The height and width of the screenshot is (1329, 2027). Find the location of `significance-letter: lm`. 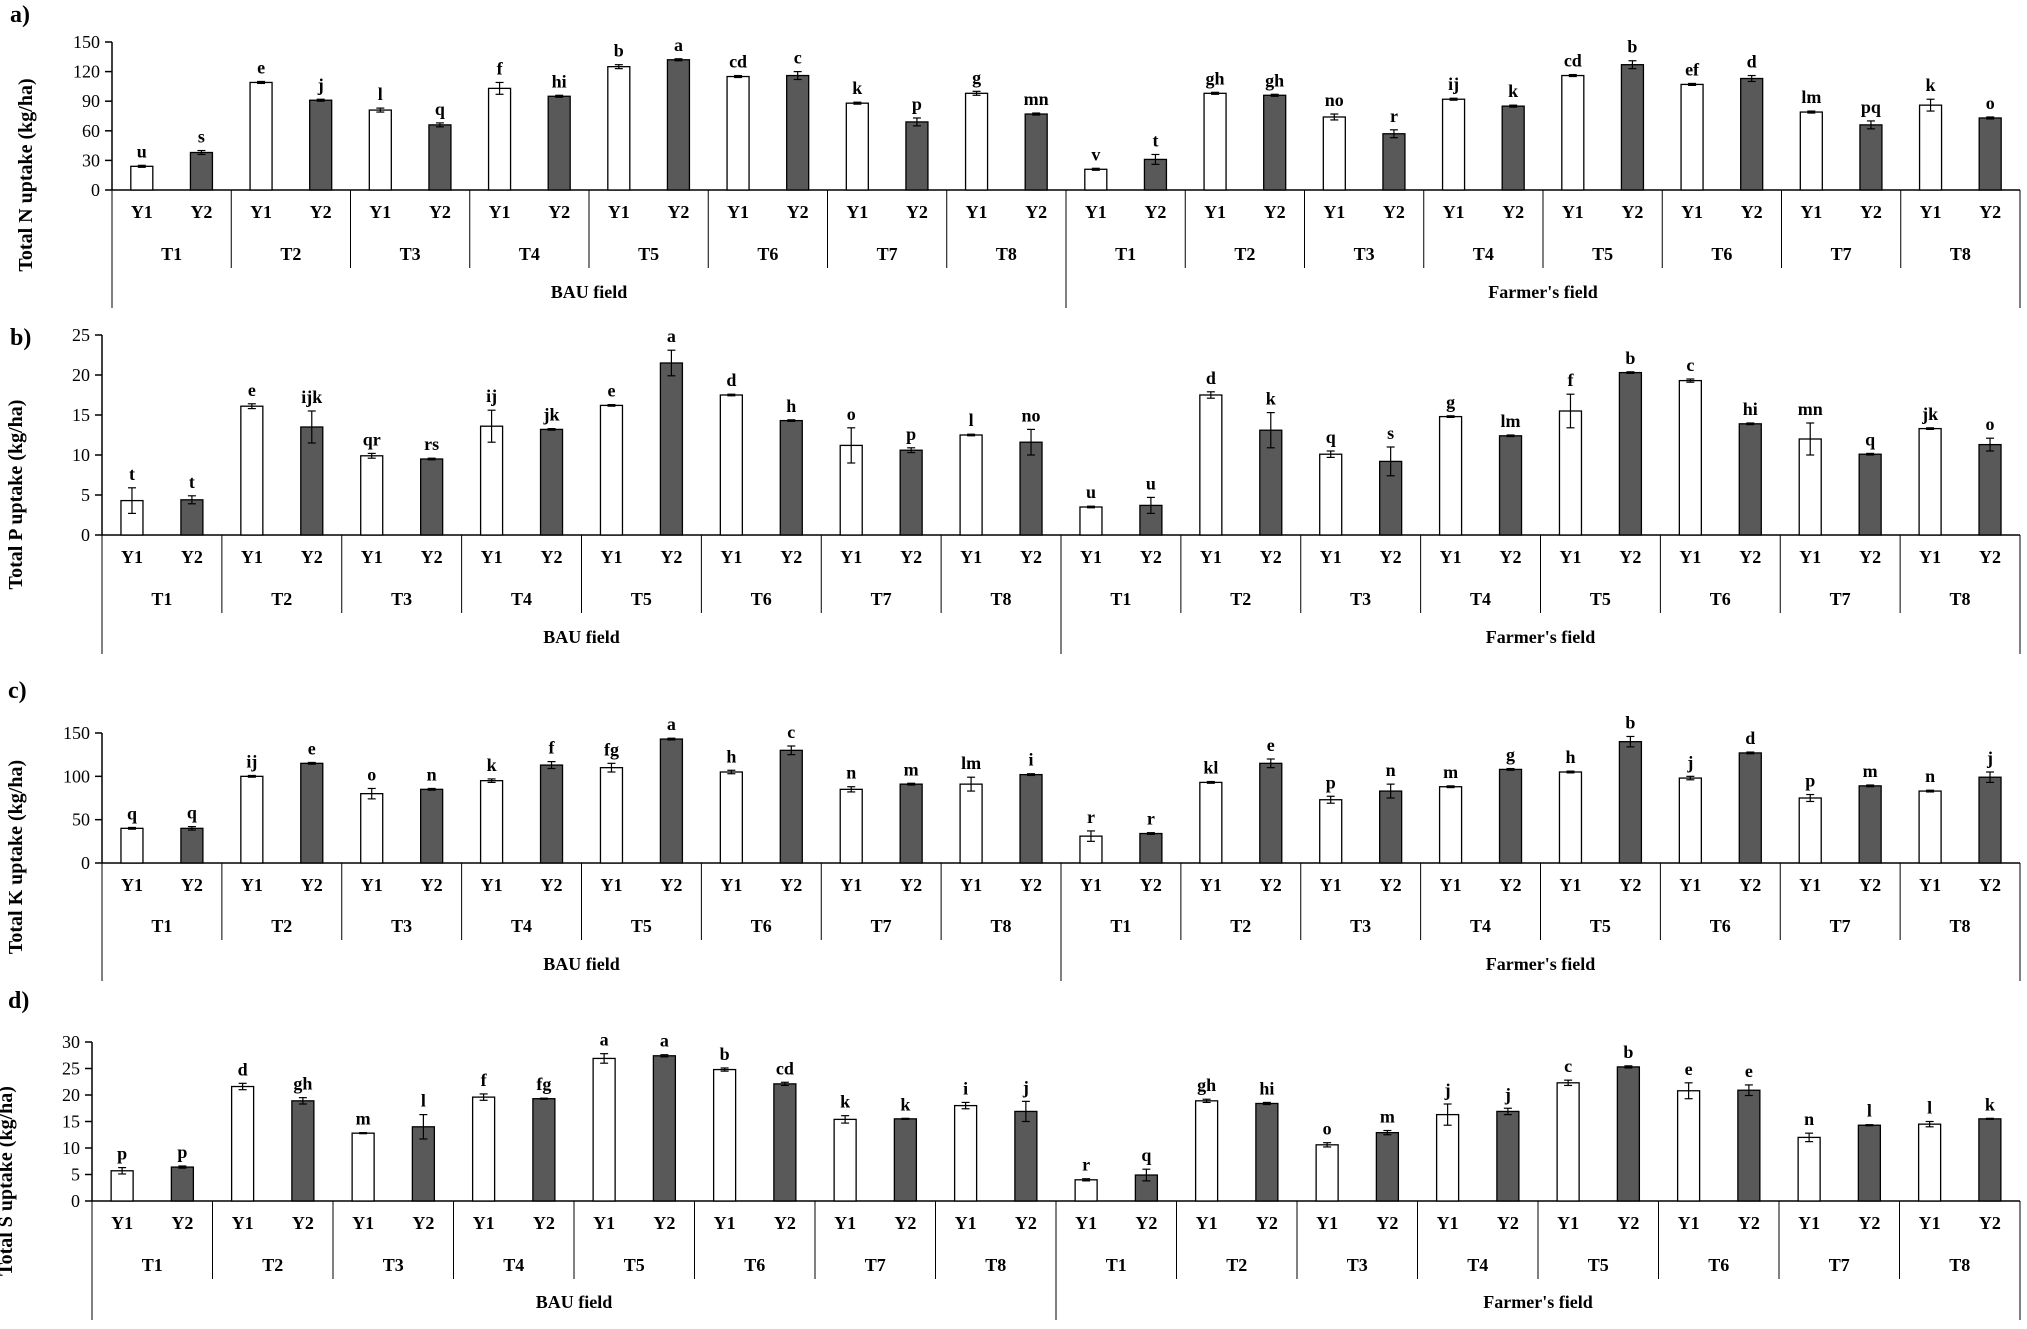

significance-letter: lm is located at coordinates (1511, 421).